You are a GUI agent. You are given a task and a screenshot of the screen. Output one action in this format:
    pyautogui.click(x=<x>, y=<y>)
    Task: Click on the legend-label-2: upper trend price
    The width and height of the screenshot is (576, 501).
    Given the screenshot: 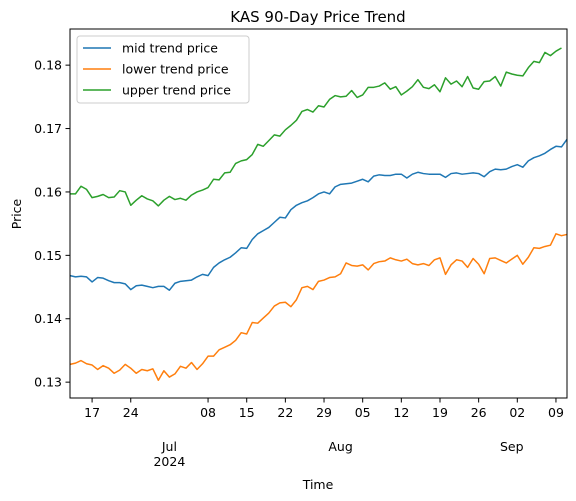 What is the action you would take?
    pyautogui.click(x=176, y=90)
    